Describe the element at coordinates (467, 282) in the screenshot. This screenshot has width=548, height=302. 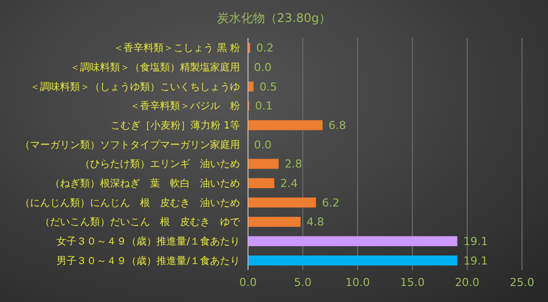
I see `x-tick-label: 20.0` at that location.